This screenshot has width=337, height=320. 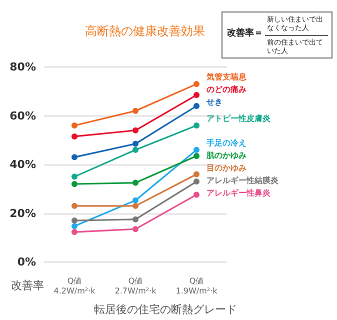 I want to click on x-tick-label: Q値 4.2W/m²·k, so click(x=75, y=286).